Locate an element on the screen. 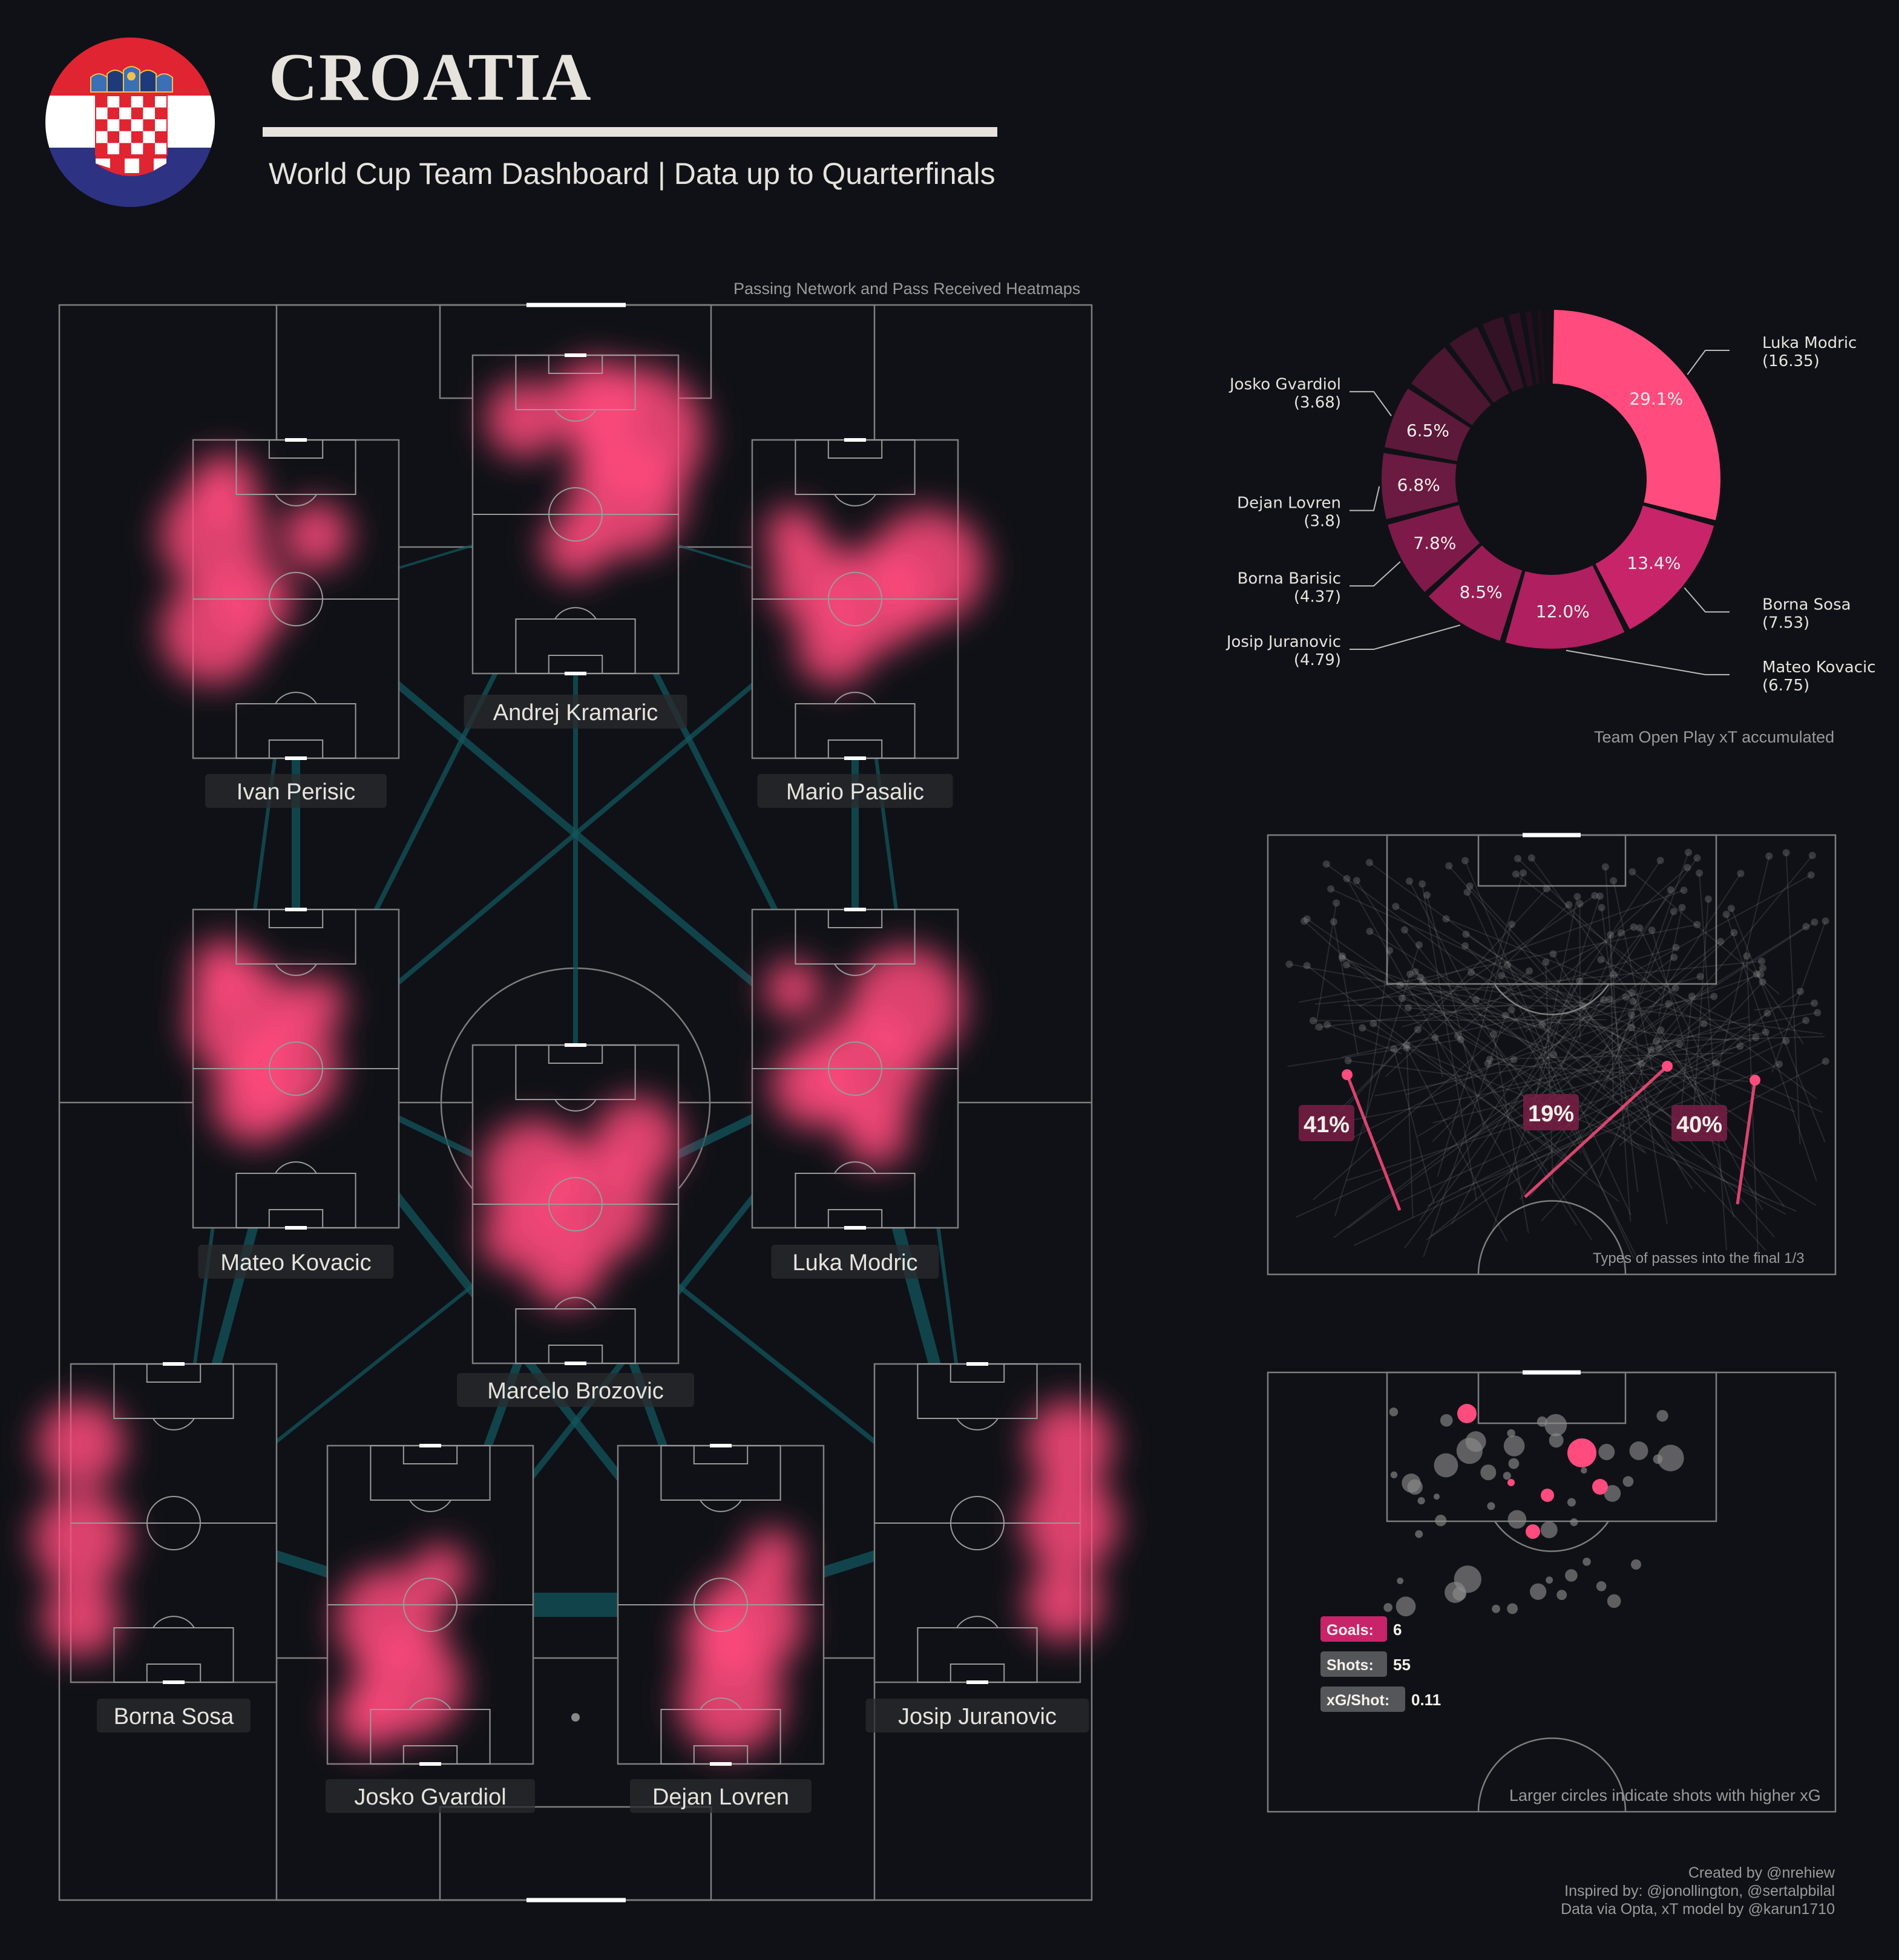 This screenshot has width=1899, height=1960. donut-player-xt: (7.53) is located at coordinates (1785, 623).